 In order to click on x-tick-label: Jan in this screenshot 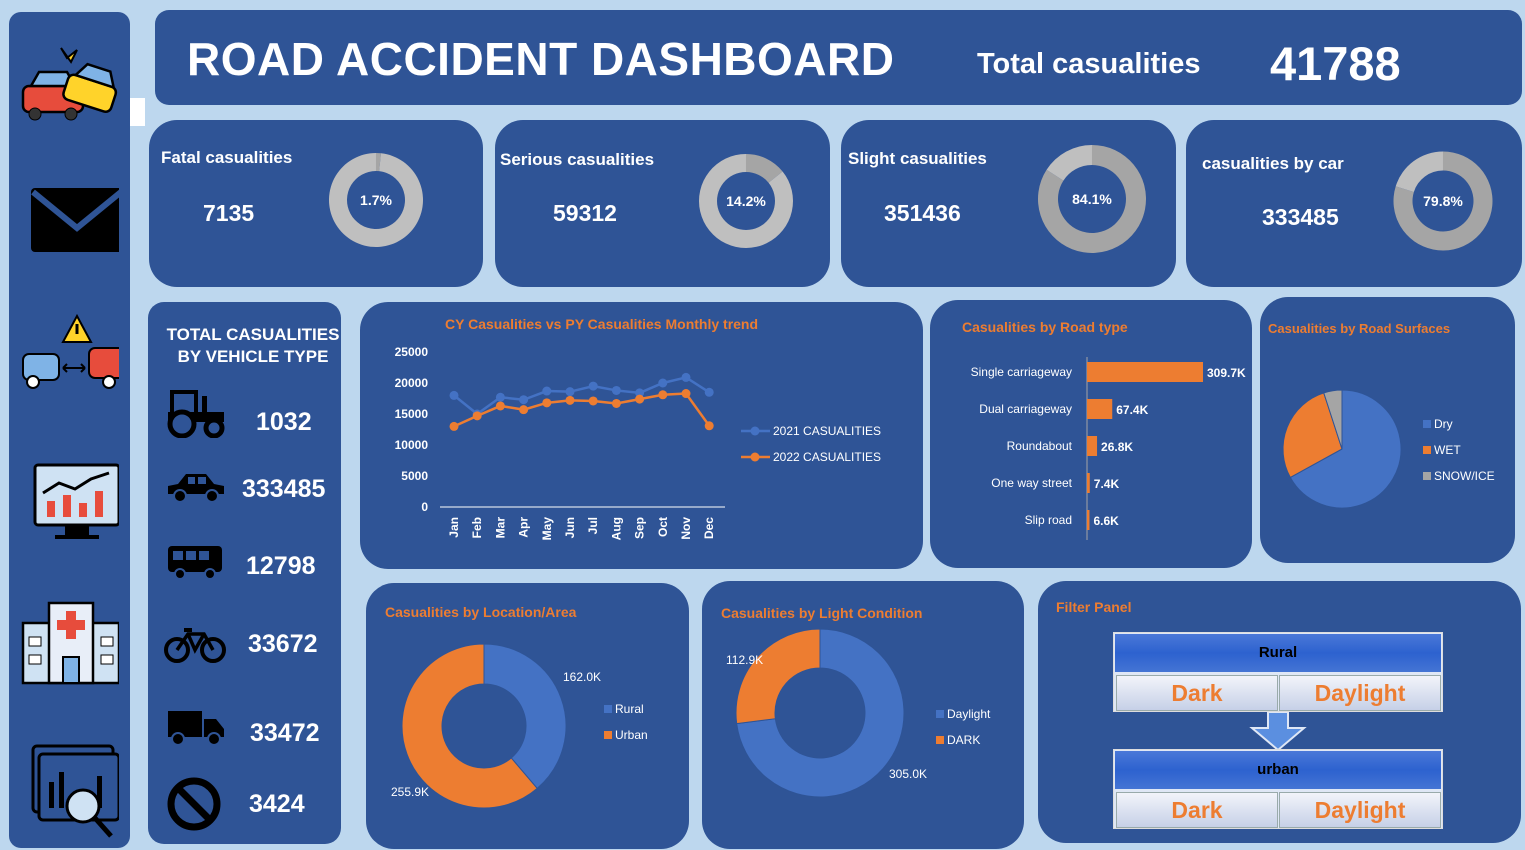, I will do `click(454, 527)`.